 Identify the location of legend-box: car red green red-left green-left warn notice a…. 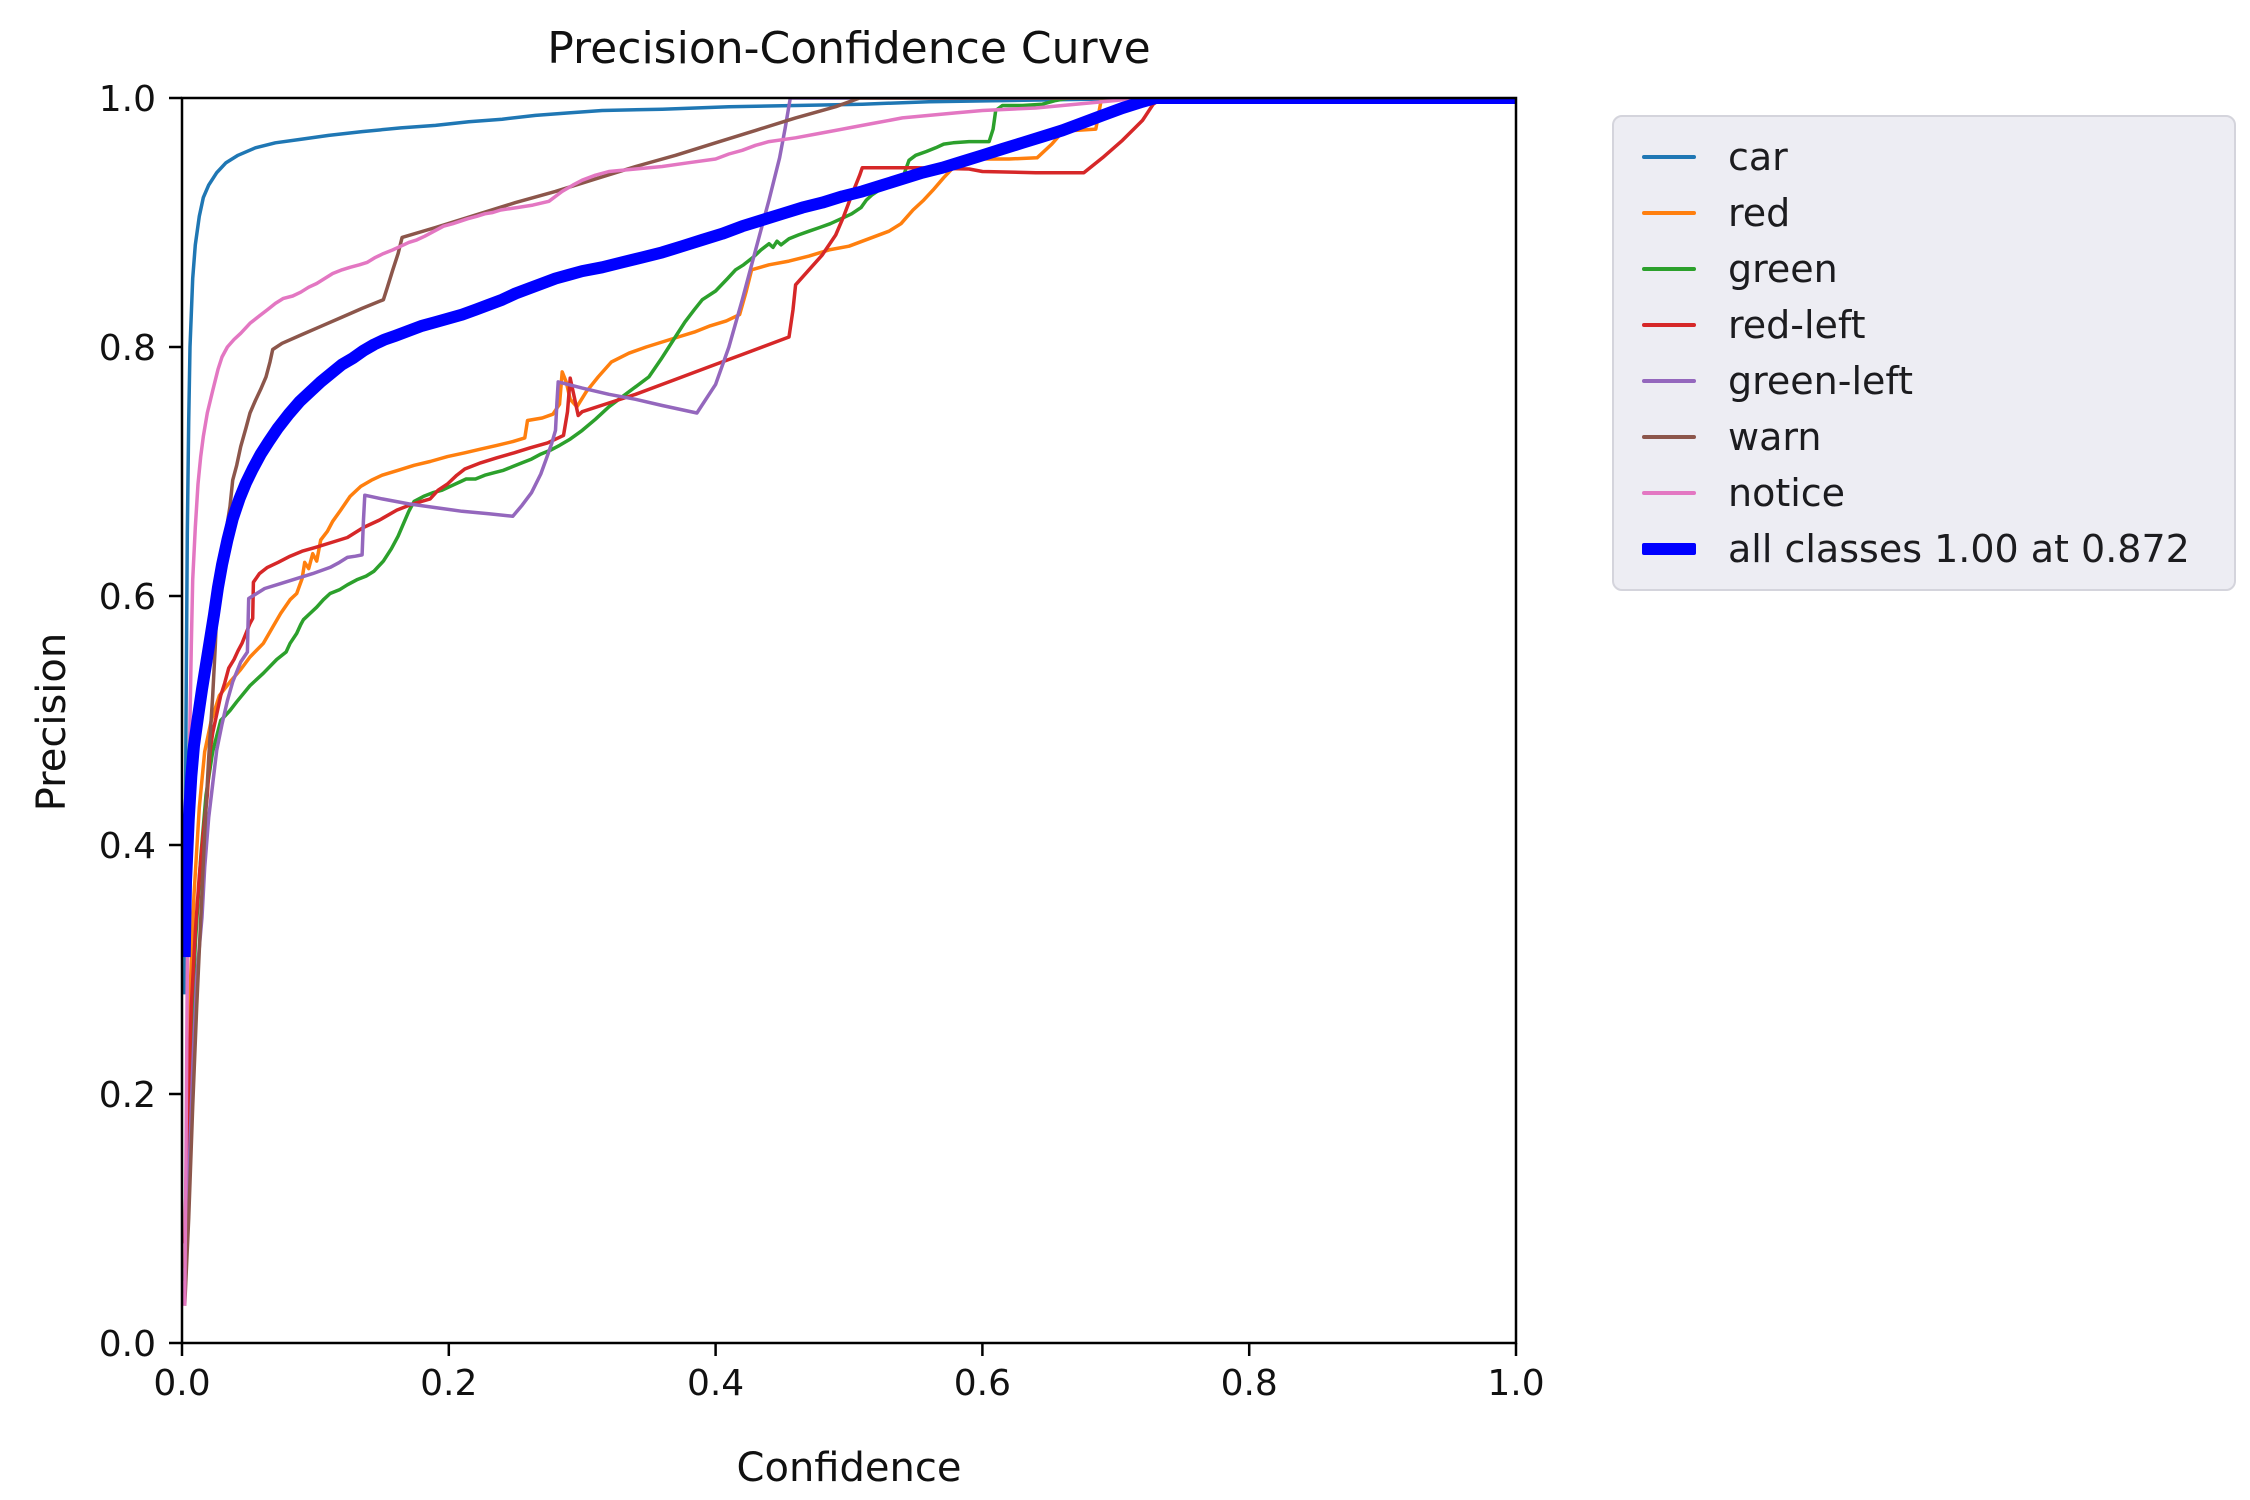
(1924, 353).